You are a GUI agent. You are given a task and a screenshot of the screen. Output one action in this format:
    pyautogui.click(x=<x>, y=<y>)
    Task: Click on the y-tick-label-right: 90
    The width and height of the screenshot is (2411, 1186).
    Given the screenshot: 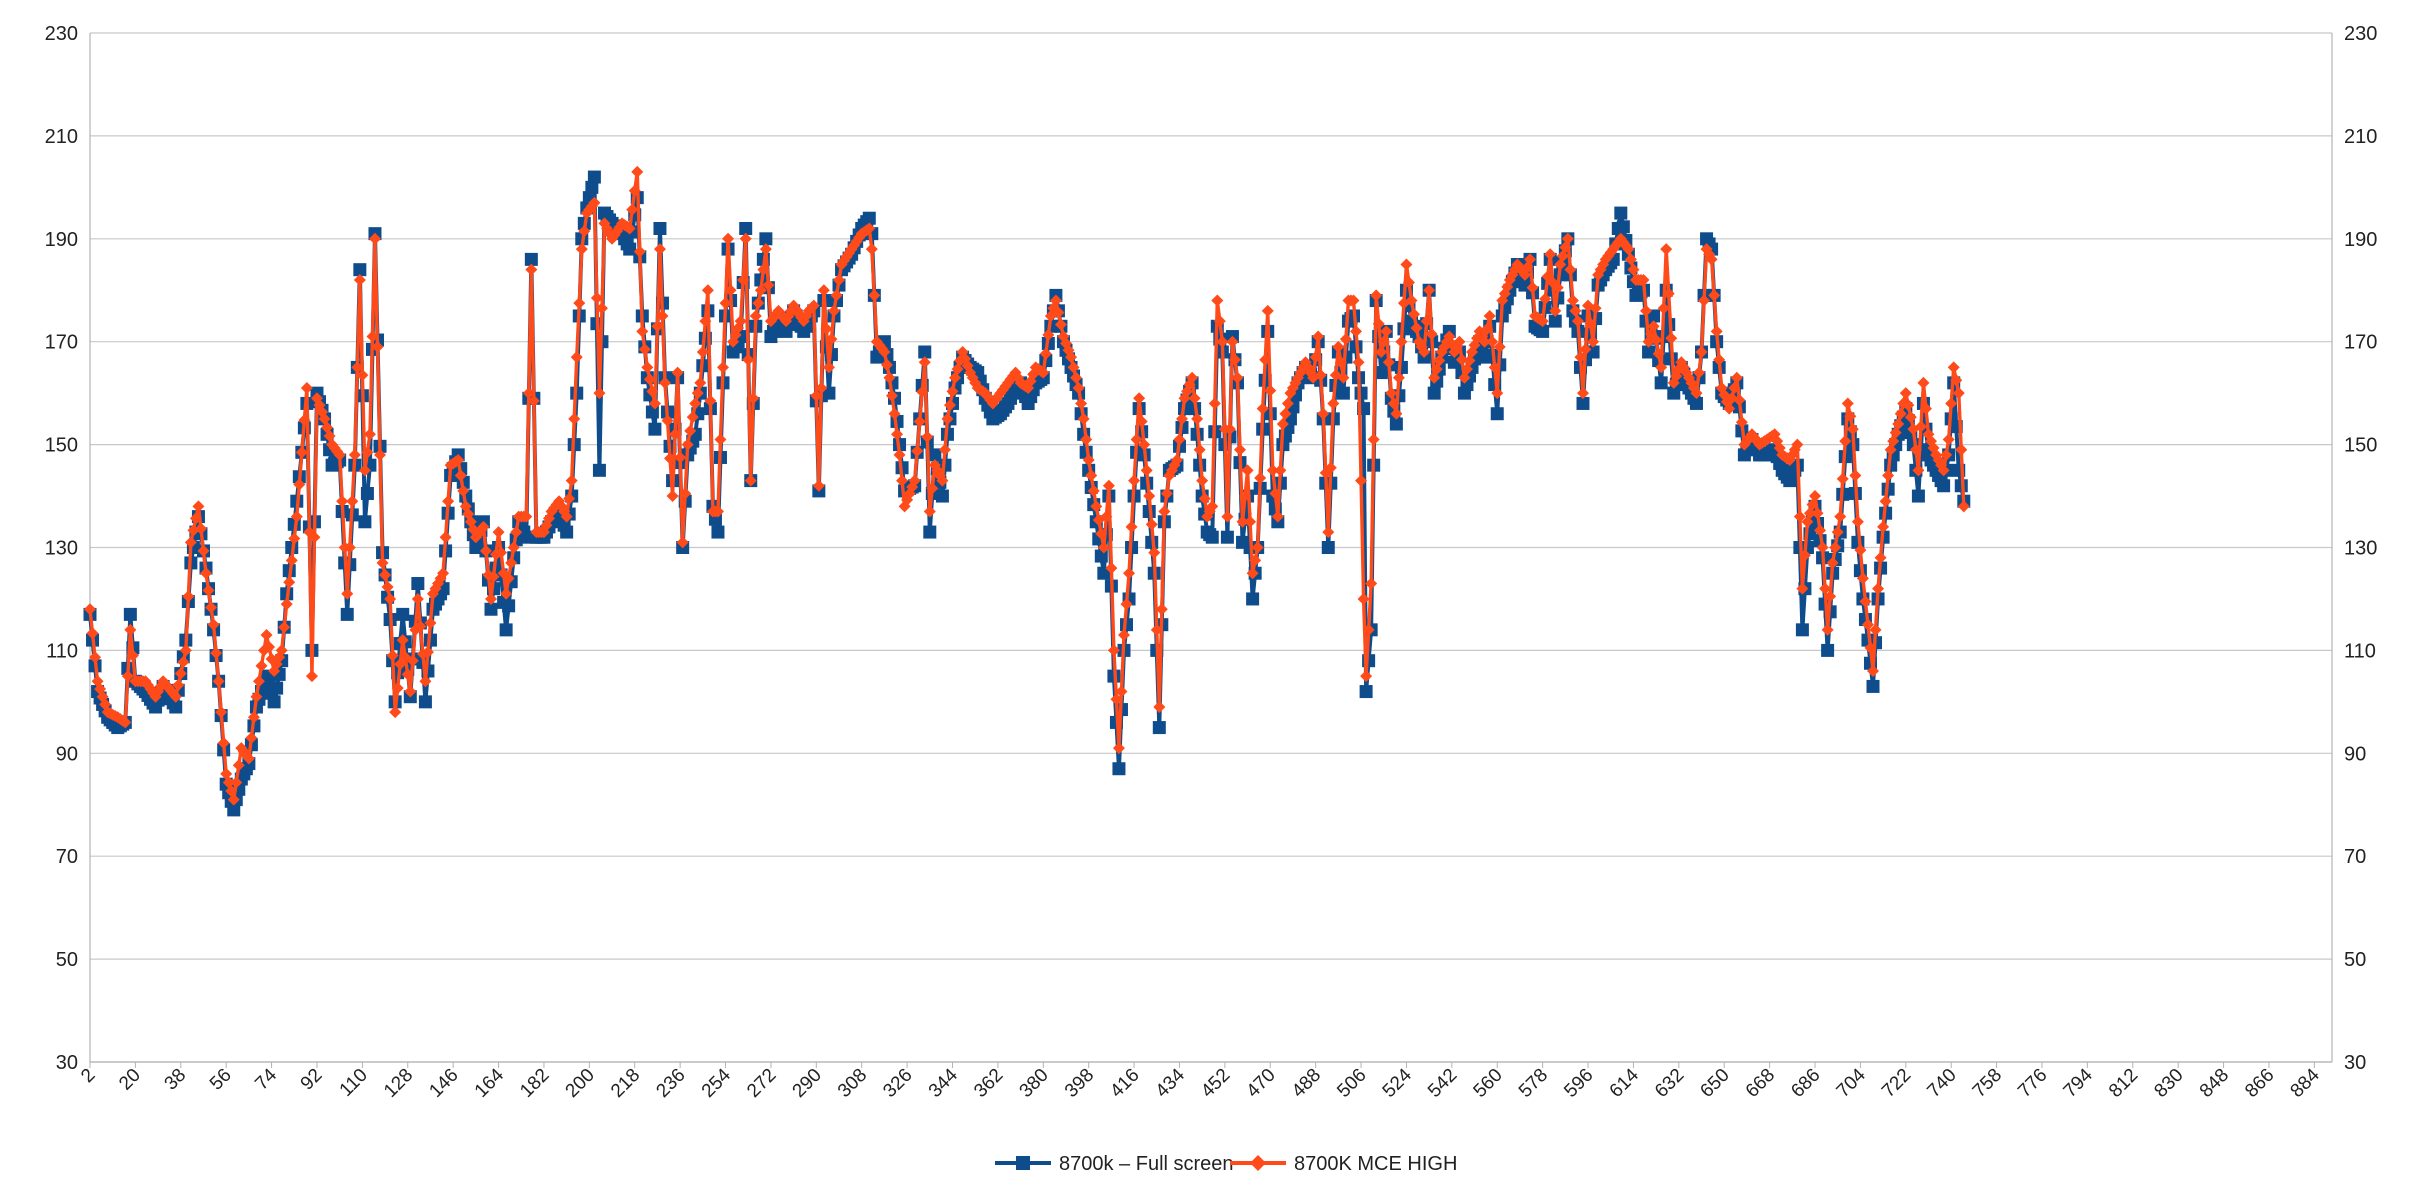 What is the action you would take?
    pyautogui.click(x=2355, y=754)
    